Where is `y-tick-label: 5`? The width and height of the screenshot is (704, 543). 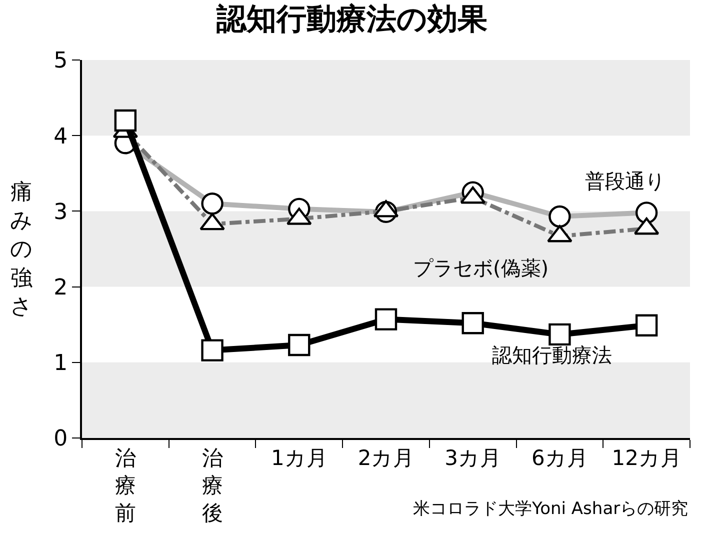 y-tick-label: 5 is located at coordinates (61, 61).